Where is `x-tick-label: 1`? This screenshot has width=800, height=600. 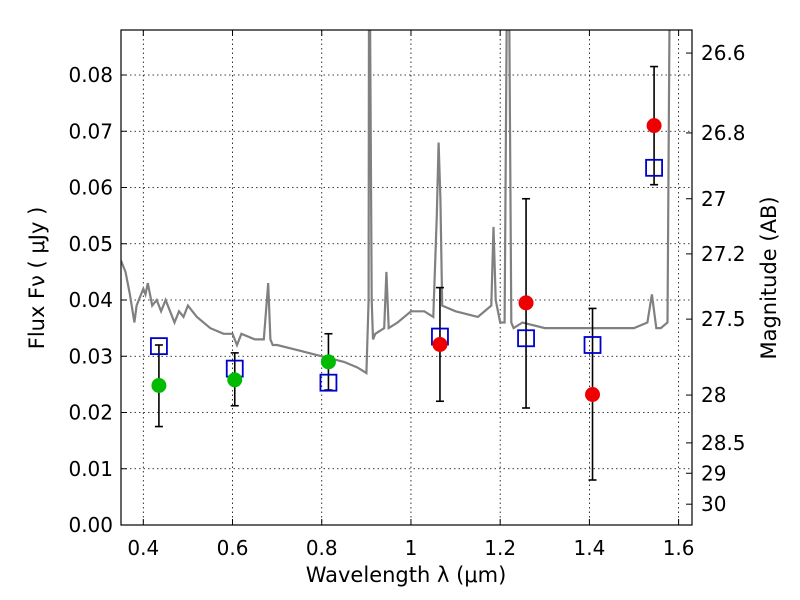
x-tick-label: 1 is located at coordinates (411, 548).